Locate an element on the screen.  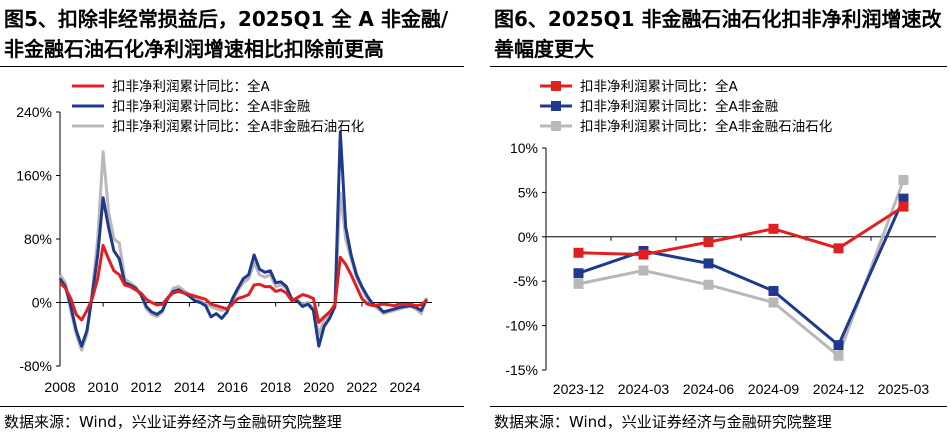
title-rule-left is located at coordinates (232, 66).